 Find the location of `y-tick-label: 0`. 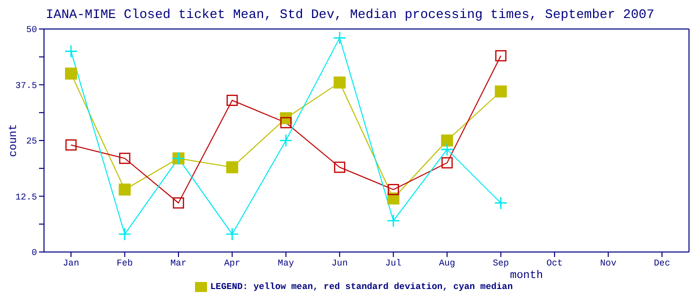

y-tick-label: 0 is located at coordinates (34, 253).